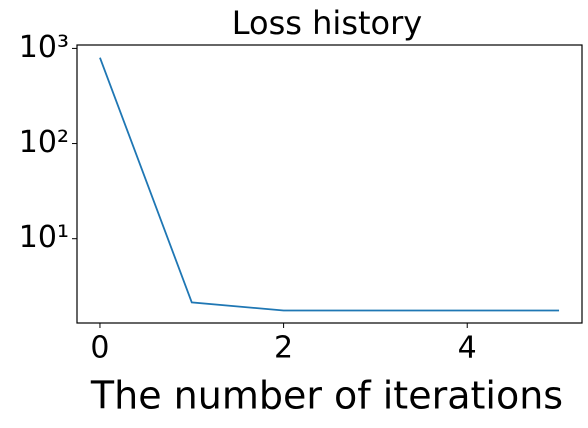 Image resolution: width=588 pixels, height=428 pixels. What do you see at coordinates (44, 47) in the screenshot?
I see `y-tick-label: 10³` at bounding box center [44, 47].